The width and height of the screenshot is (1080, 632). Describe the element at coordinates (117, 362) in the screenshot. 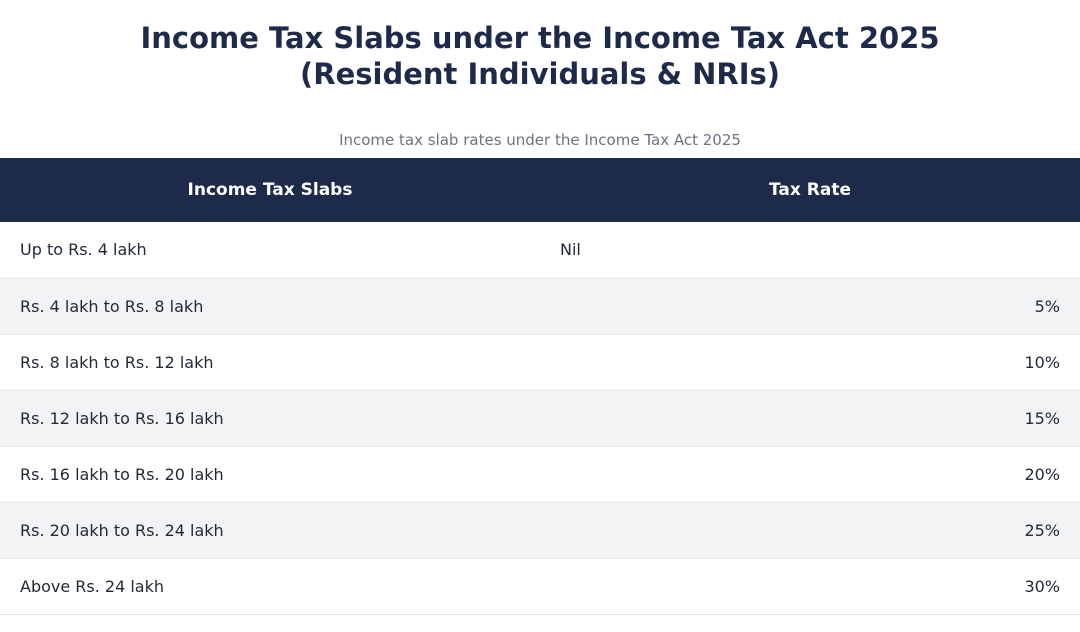

I see `slab-cell: Rs. 8 lakh to Rs. 12 lakh` at that location.